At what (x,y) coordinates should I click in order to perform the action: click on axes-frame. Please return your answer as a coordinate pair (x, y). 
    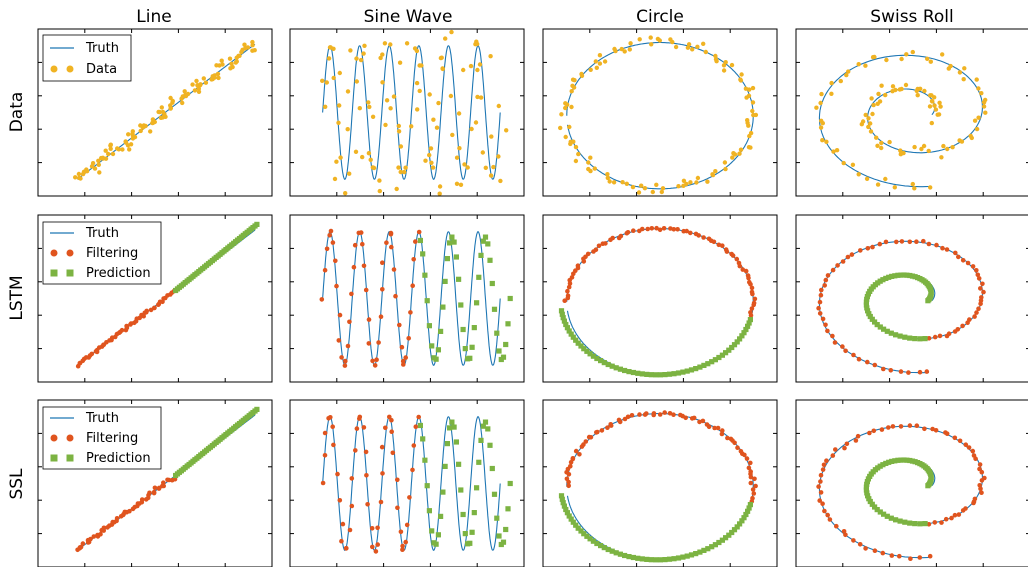
    Looking at the image, I should click on (407, 298).